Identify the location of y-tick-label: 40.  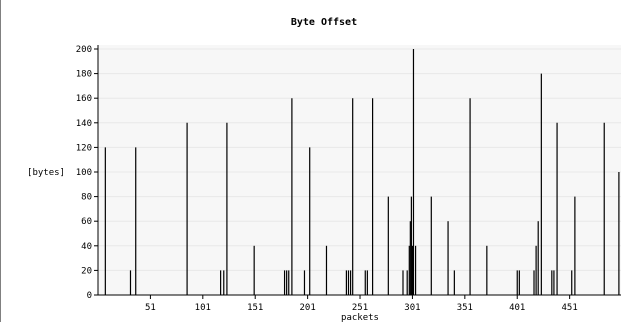
(86, 247).